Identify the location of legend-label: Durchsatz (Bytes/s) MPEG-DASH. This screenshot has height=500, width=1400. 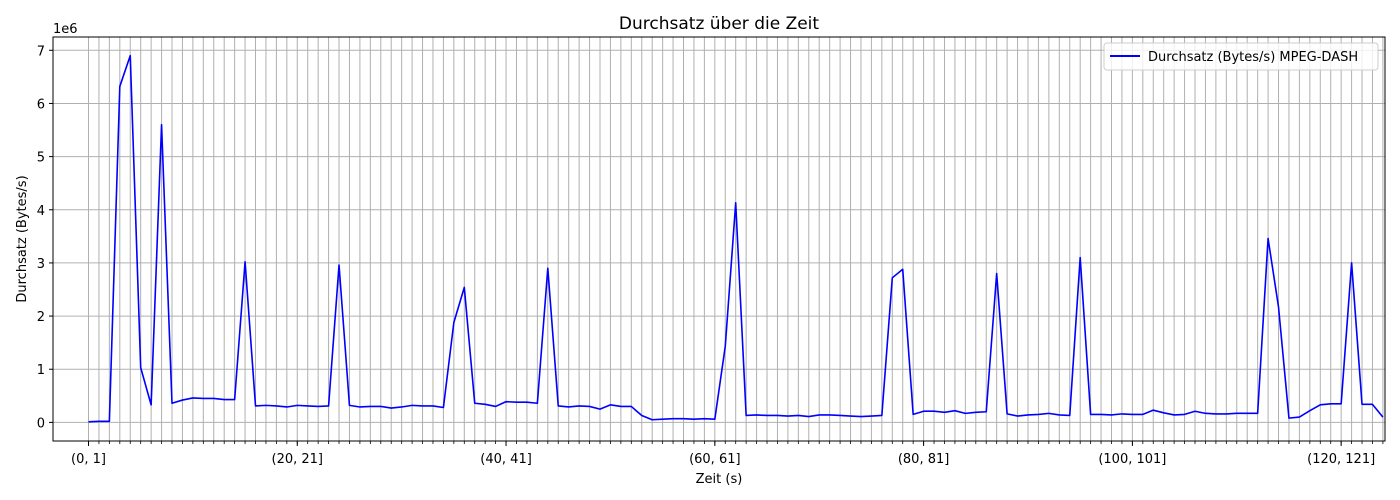
(1253, 57).